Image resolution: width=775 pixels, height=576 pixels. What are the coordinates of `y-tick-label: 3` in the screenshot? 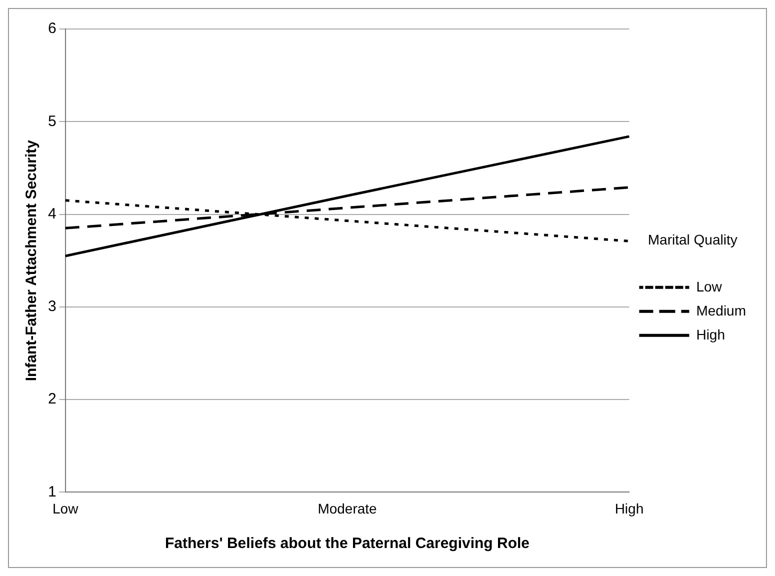 It's located at (52, 307).